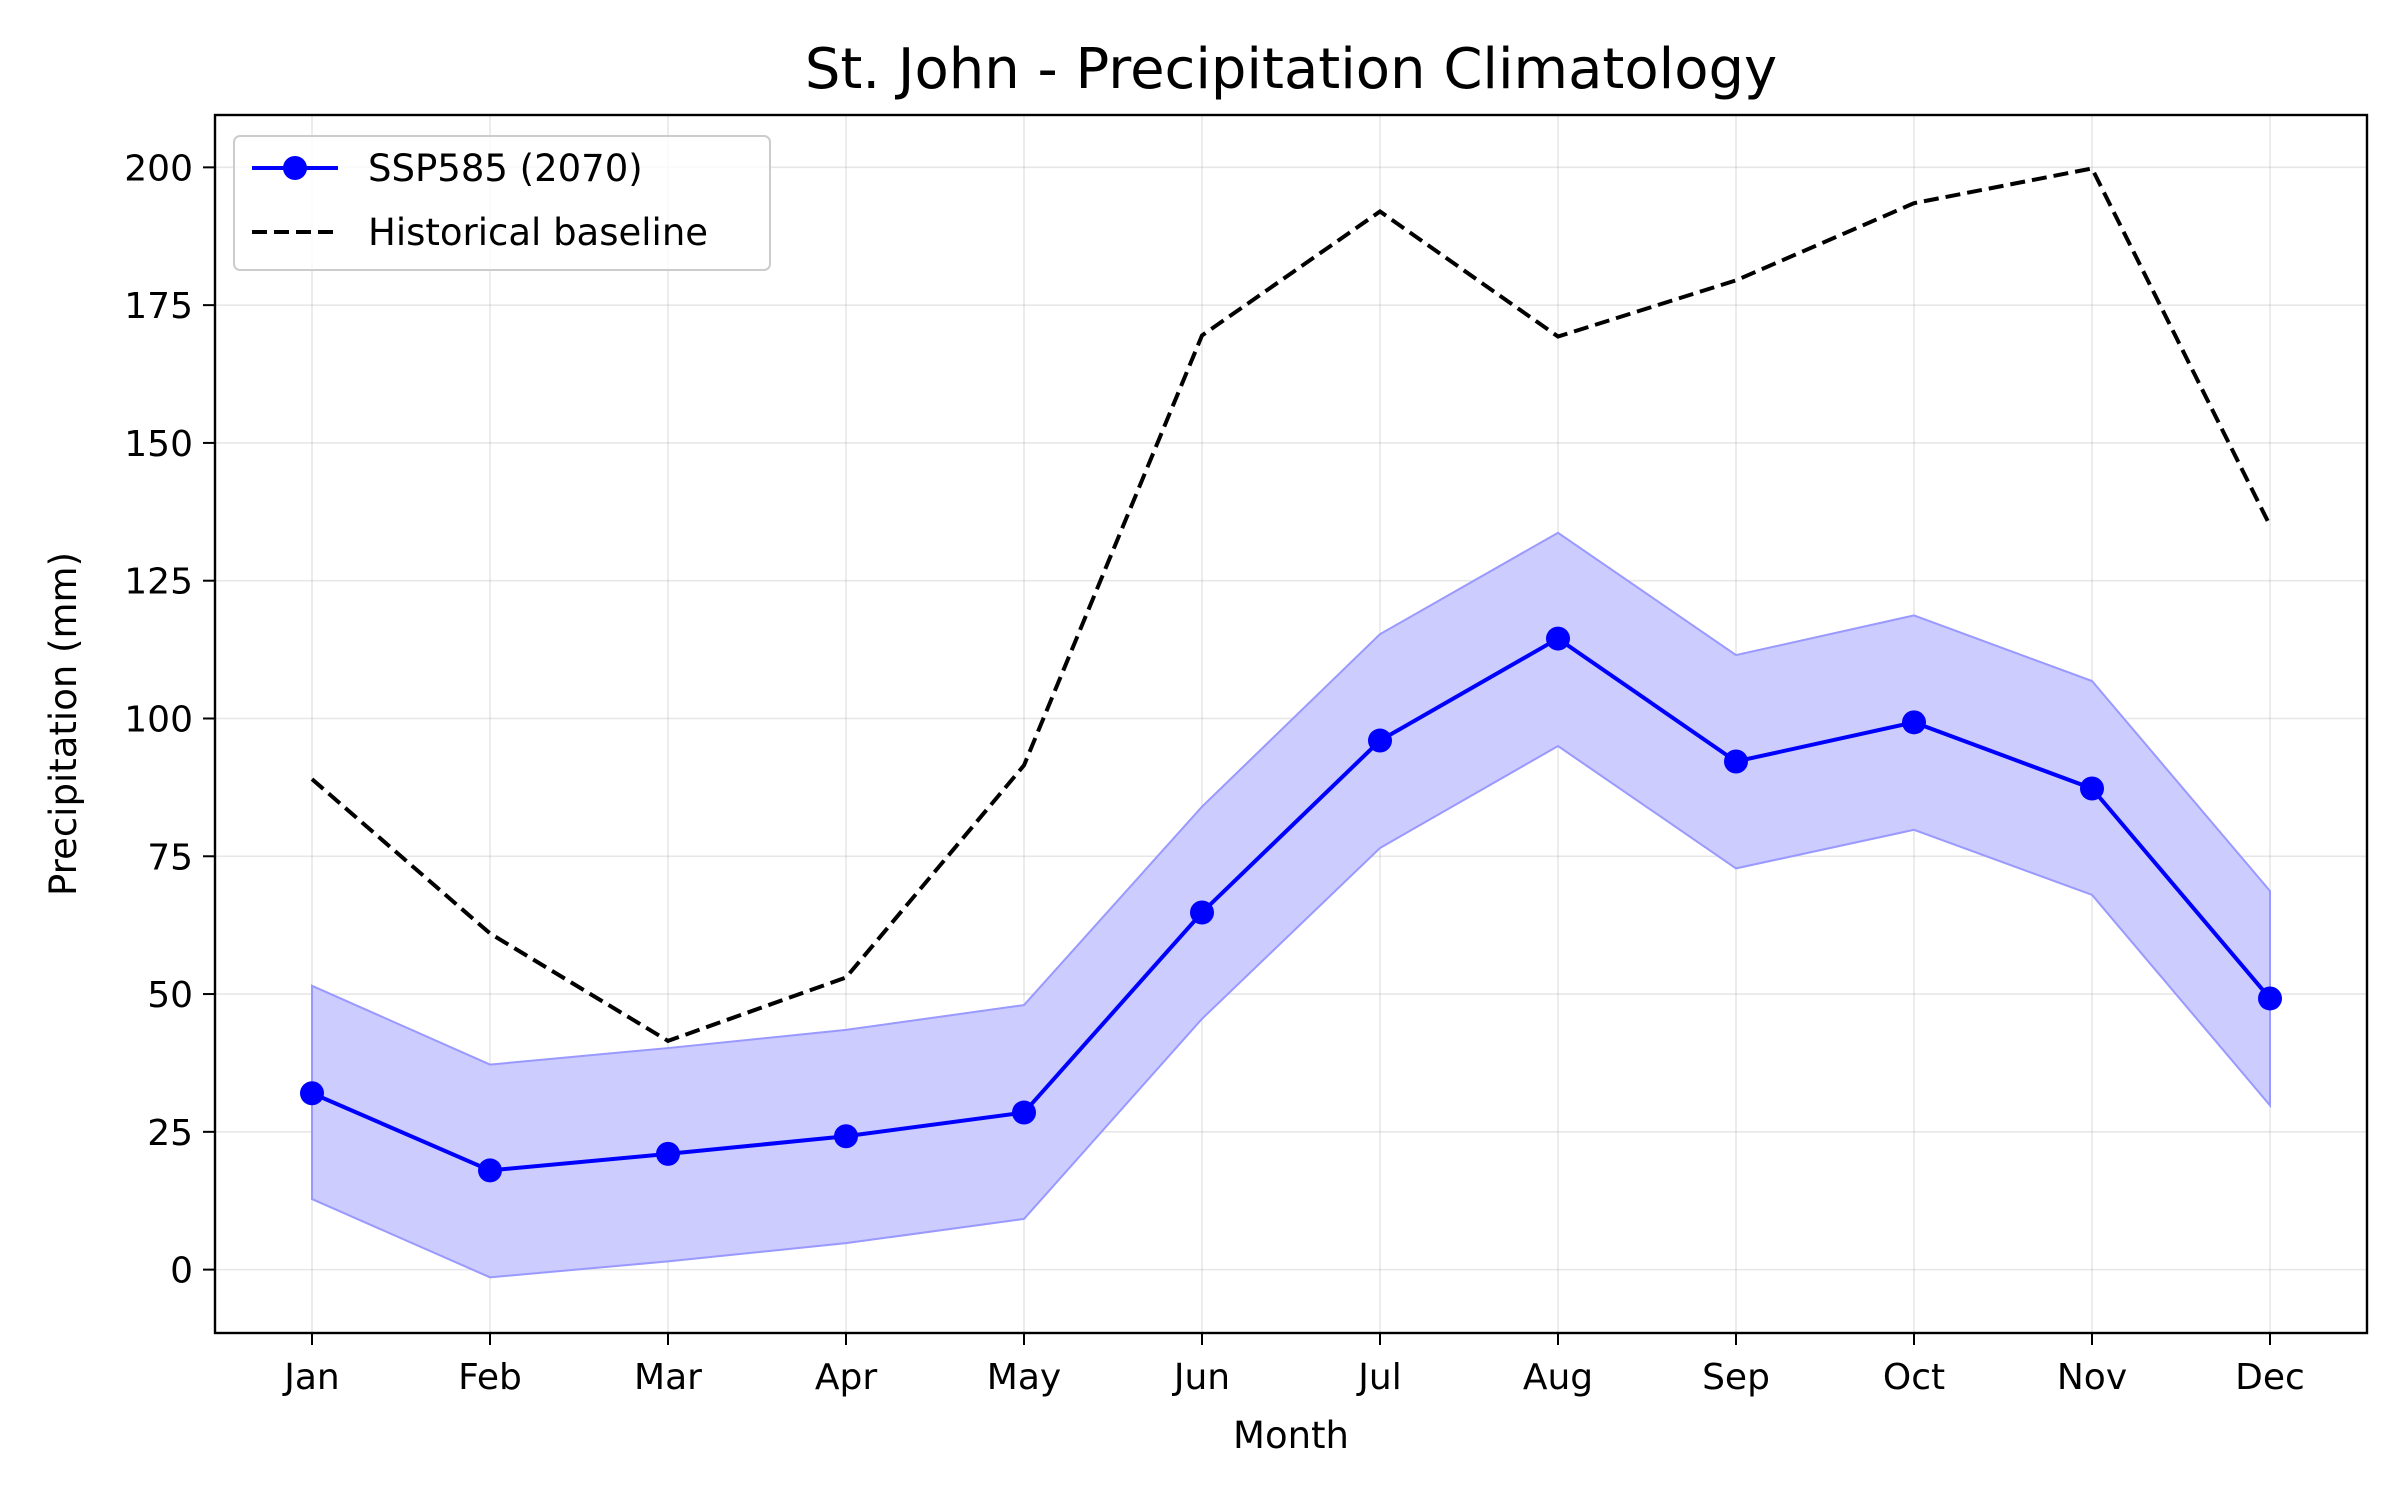  What do you see at coordinates (158, 306) in the screenshot?
I see `y-tick-label: 175` at bounding box center [158, 306].